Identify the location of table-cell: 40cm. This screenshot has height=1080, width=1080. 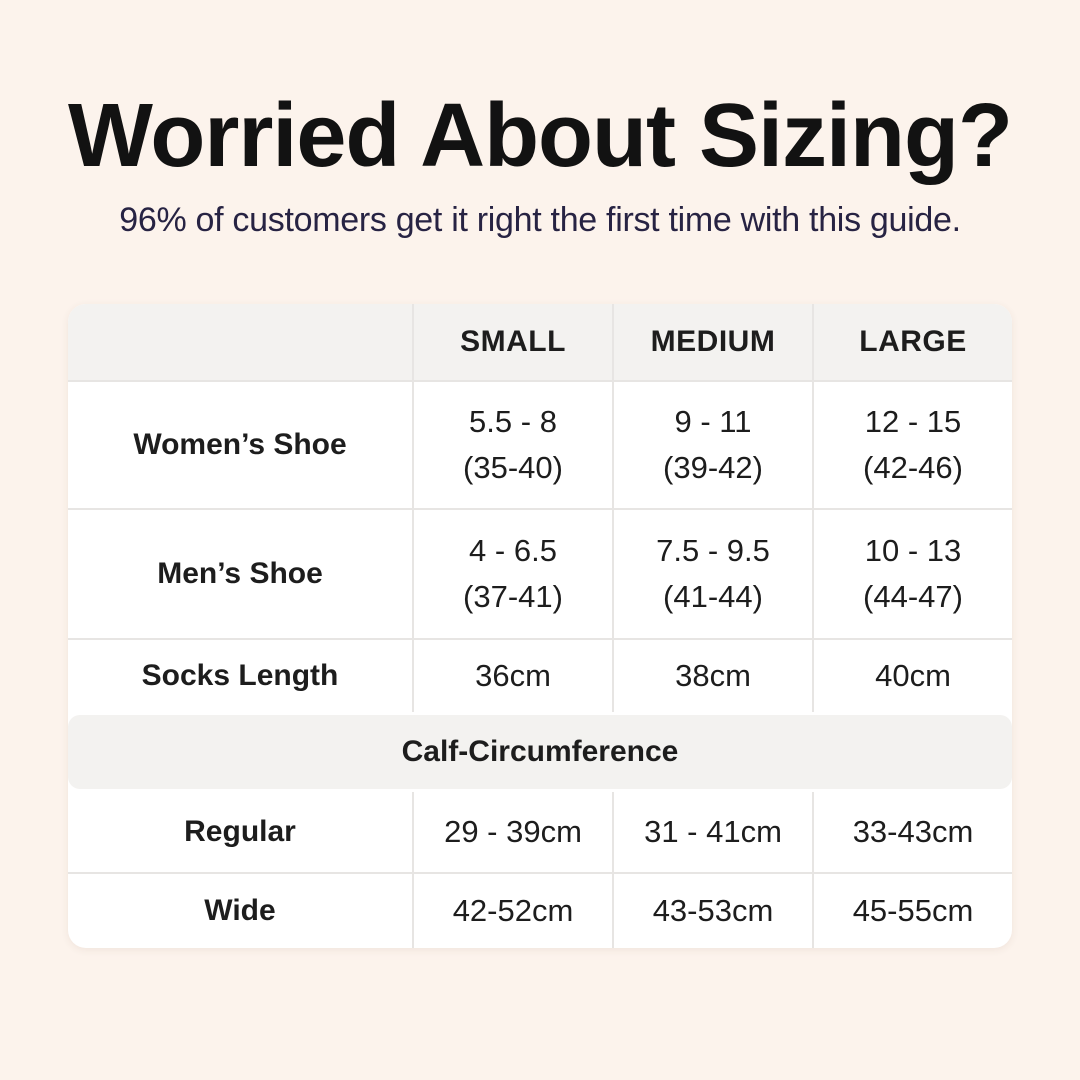
(912, 676).